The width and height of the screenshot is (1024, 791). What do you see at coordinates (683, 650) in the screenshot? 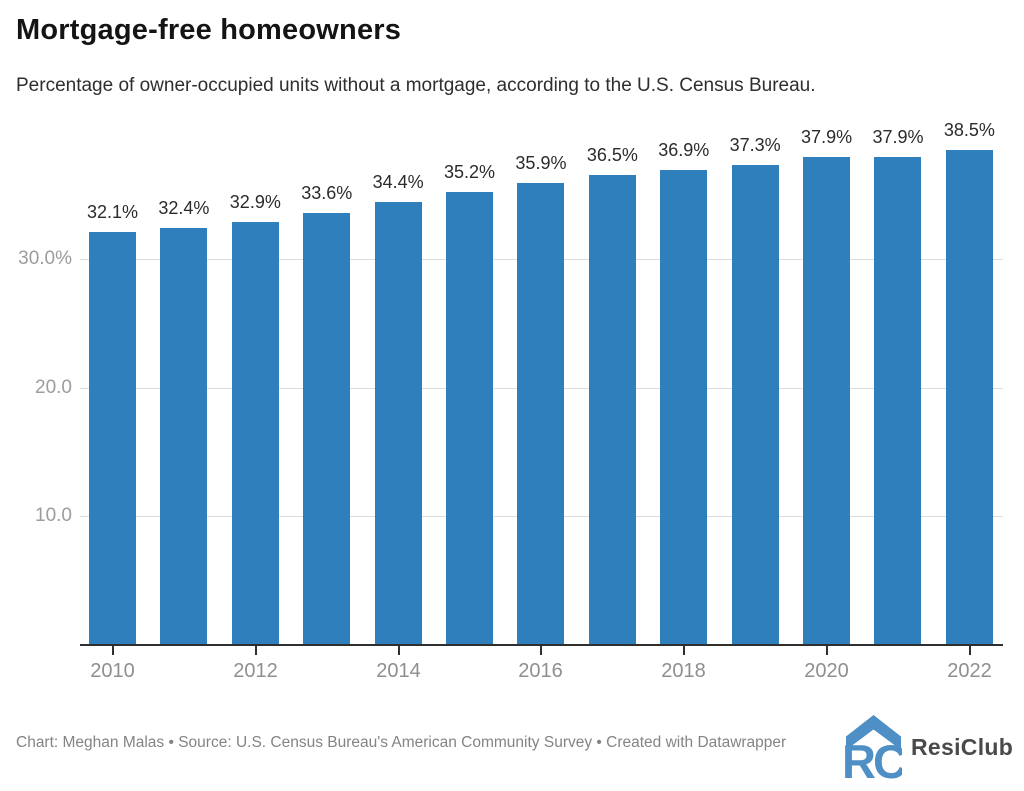
I see `x-axis-tick-2018` at bounding box center [683, 650].